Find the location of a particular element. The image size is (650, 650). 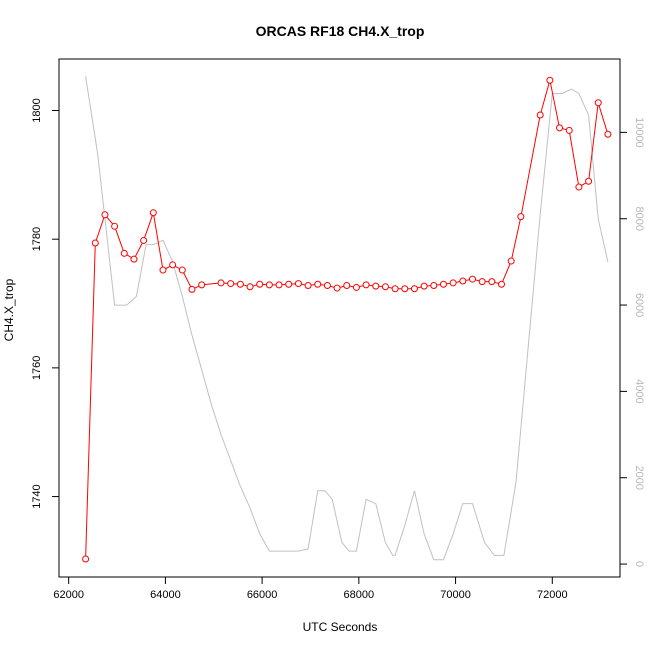

x-tick-label: 72000 is located at coordinates (552, 595).